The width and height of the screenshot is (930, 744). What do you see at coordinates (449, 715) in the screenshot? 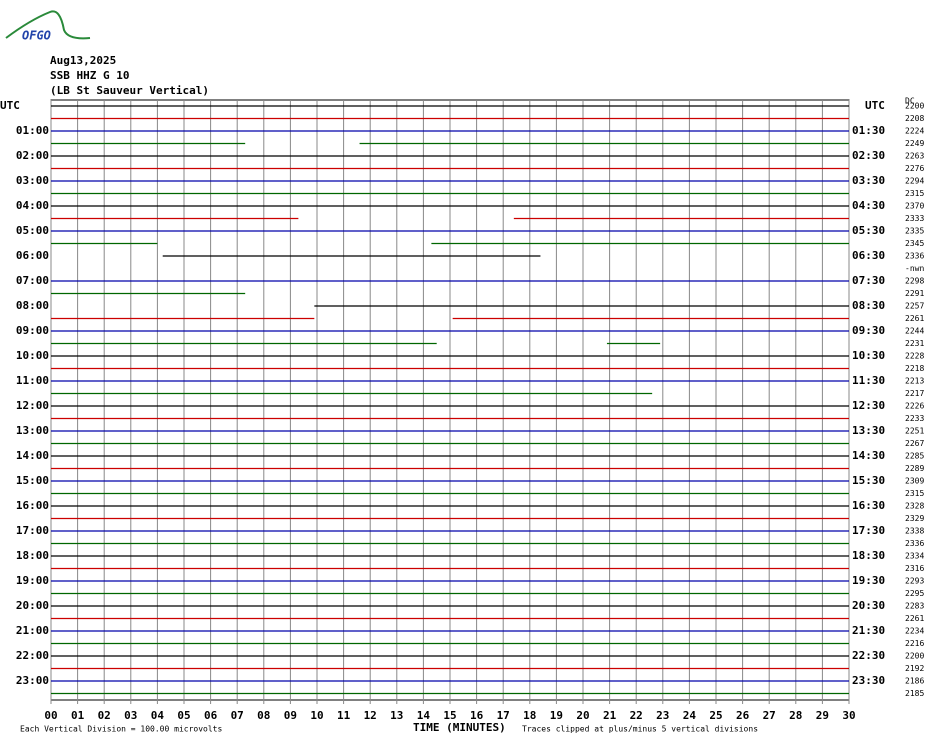
I see `x-tick-label: 15` at bounding box center [449, 715].